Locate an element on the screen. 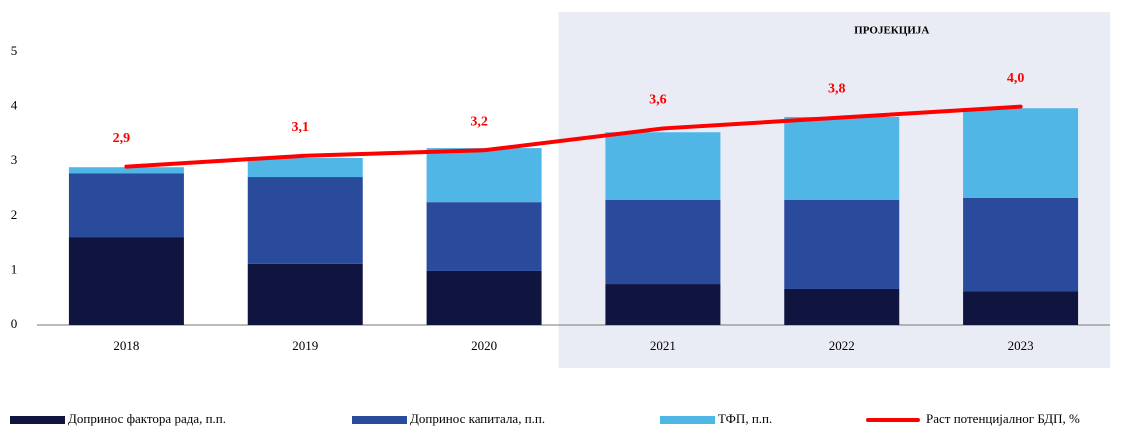 The image size is (1130, 439). data-label: 3,8 is located at coordinates (837, 89).